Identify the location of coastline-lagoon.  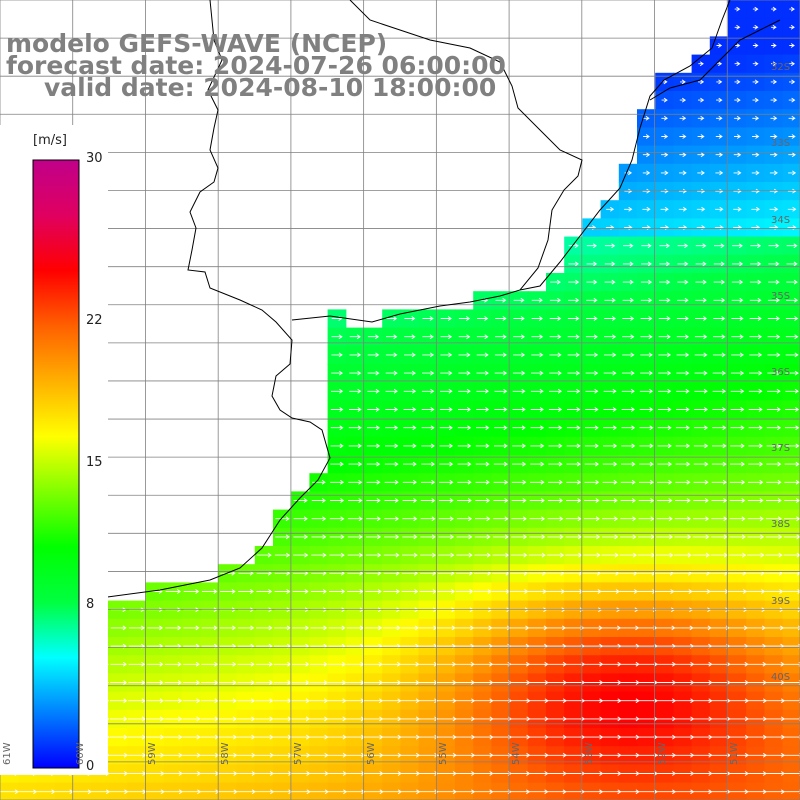
(715, 60).